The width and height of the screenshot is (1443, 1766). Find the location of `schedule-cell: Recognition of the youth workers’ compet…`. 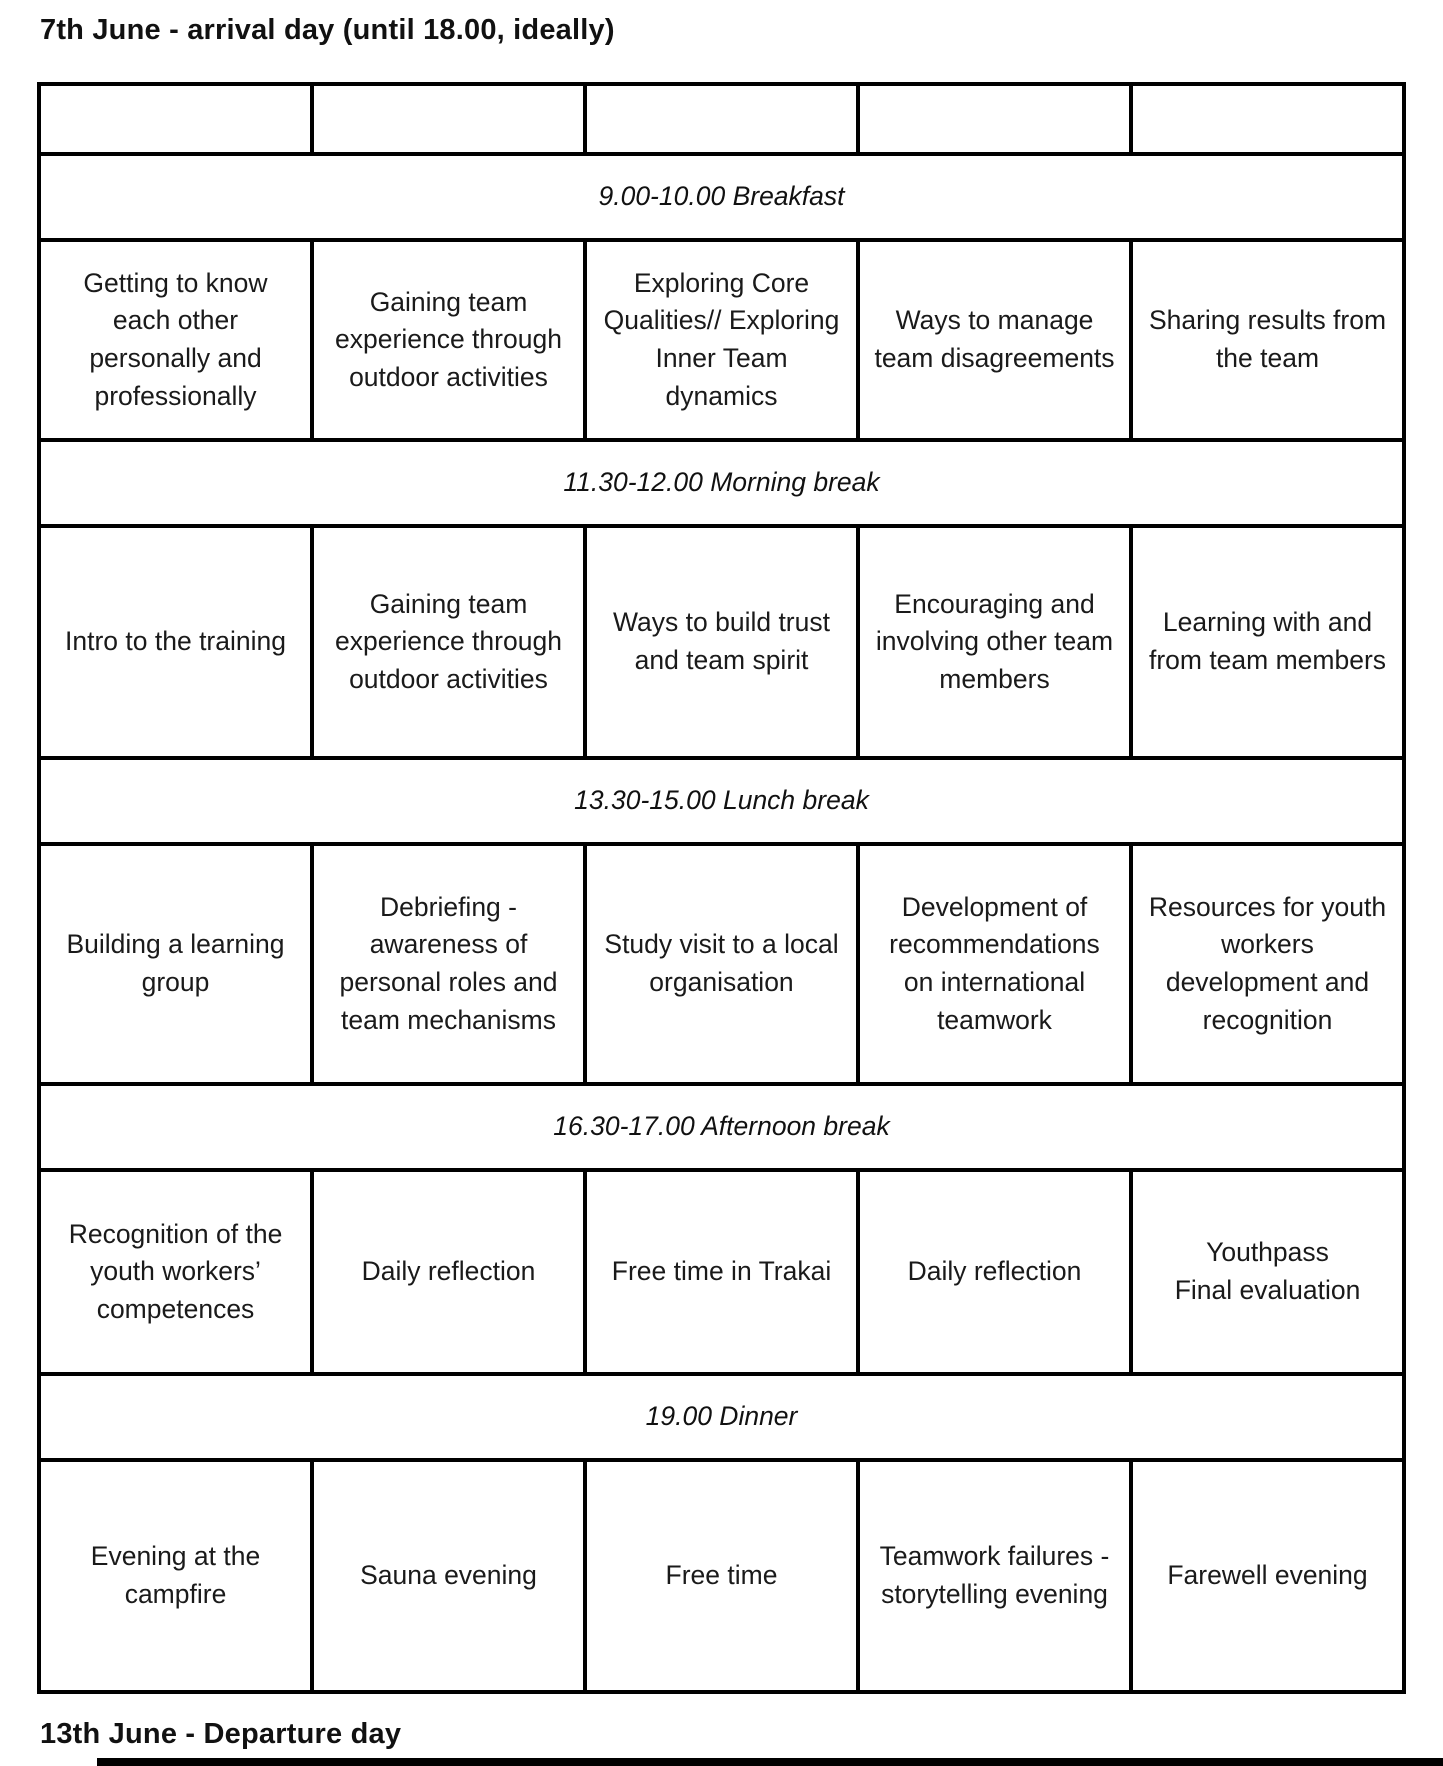

schedule-cell: Recognition of the youth workers’ compet… is located at coordinates (175, 1272).